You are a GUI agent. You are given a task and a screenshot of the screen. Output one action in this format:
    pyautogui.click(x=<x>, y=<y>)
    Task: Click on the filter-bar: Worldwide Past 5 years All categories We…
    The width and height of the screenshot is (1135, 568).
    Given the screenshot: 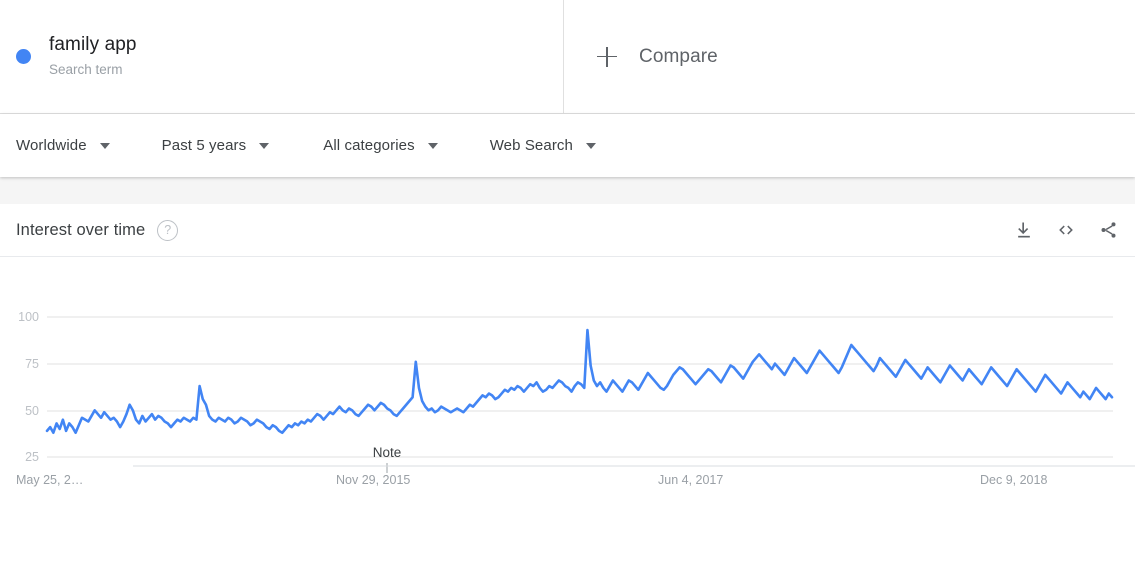 What is the action you would take?
    pyautogui.click(x=567, y=145)
    